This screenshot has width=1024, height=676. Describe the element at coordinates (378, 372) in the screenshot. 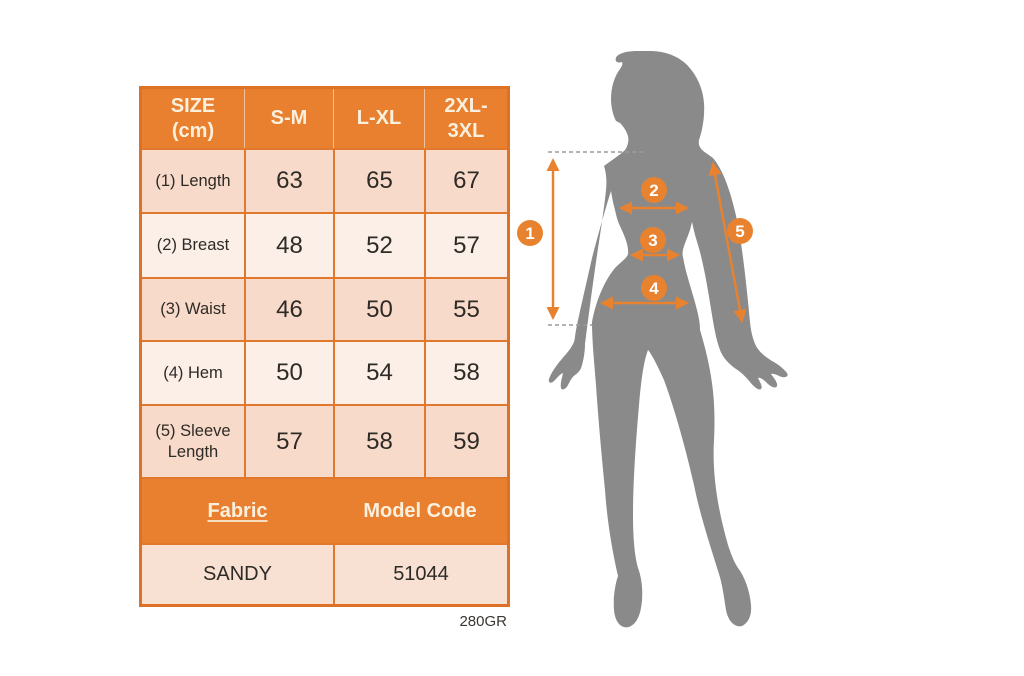

I see `cell-hem-lxl: 54` at that location.